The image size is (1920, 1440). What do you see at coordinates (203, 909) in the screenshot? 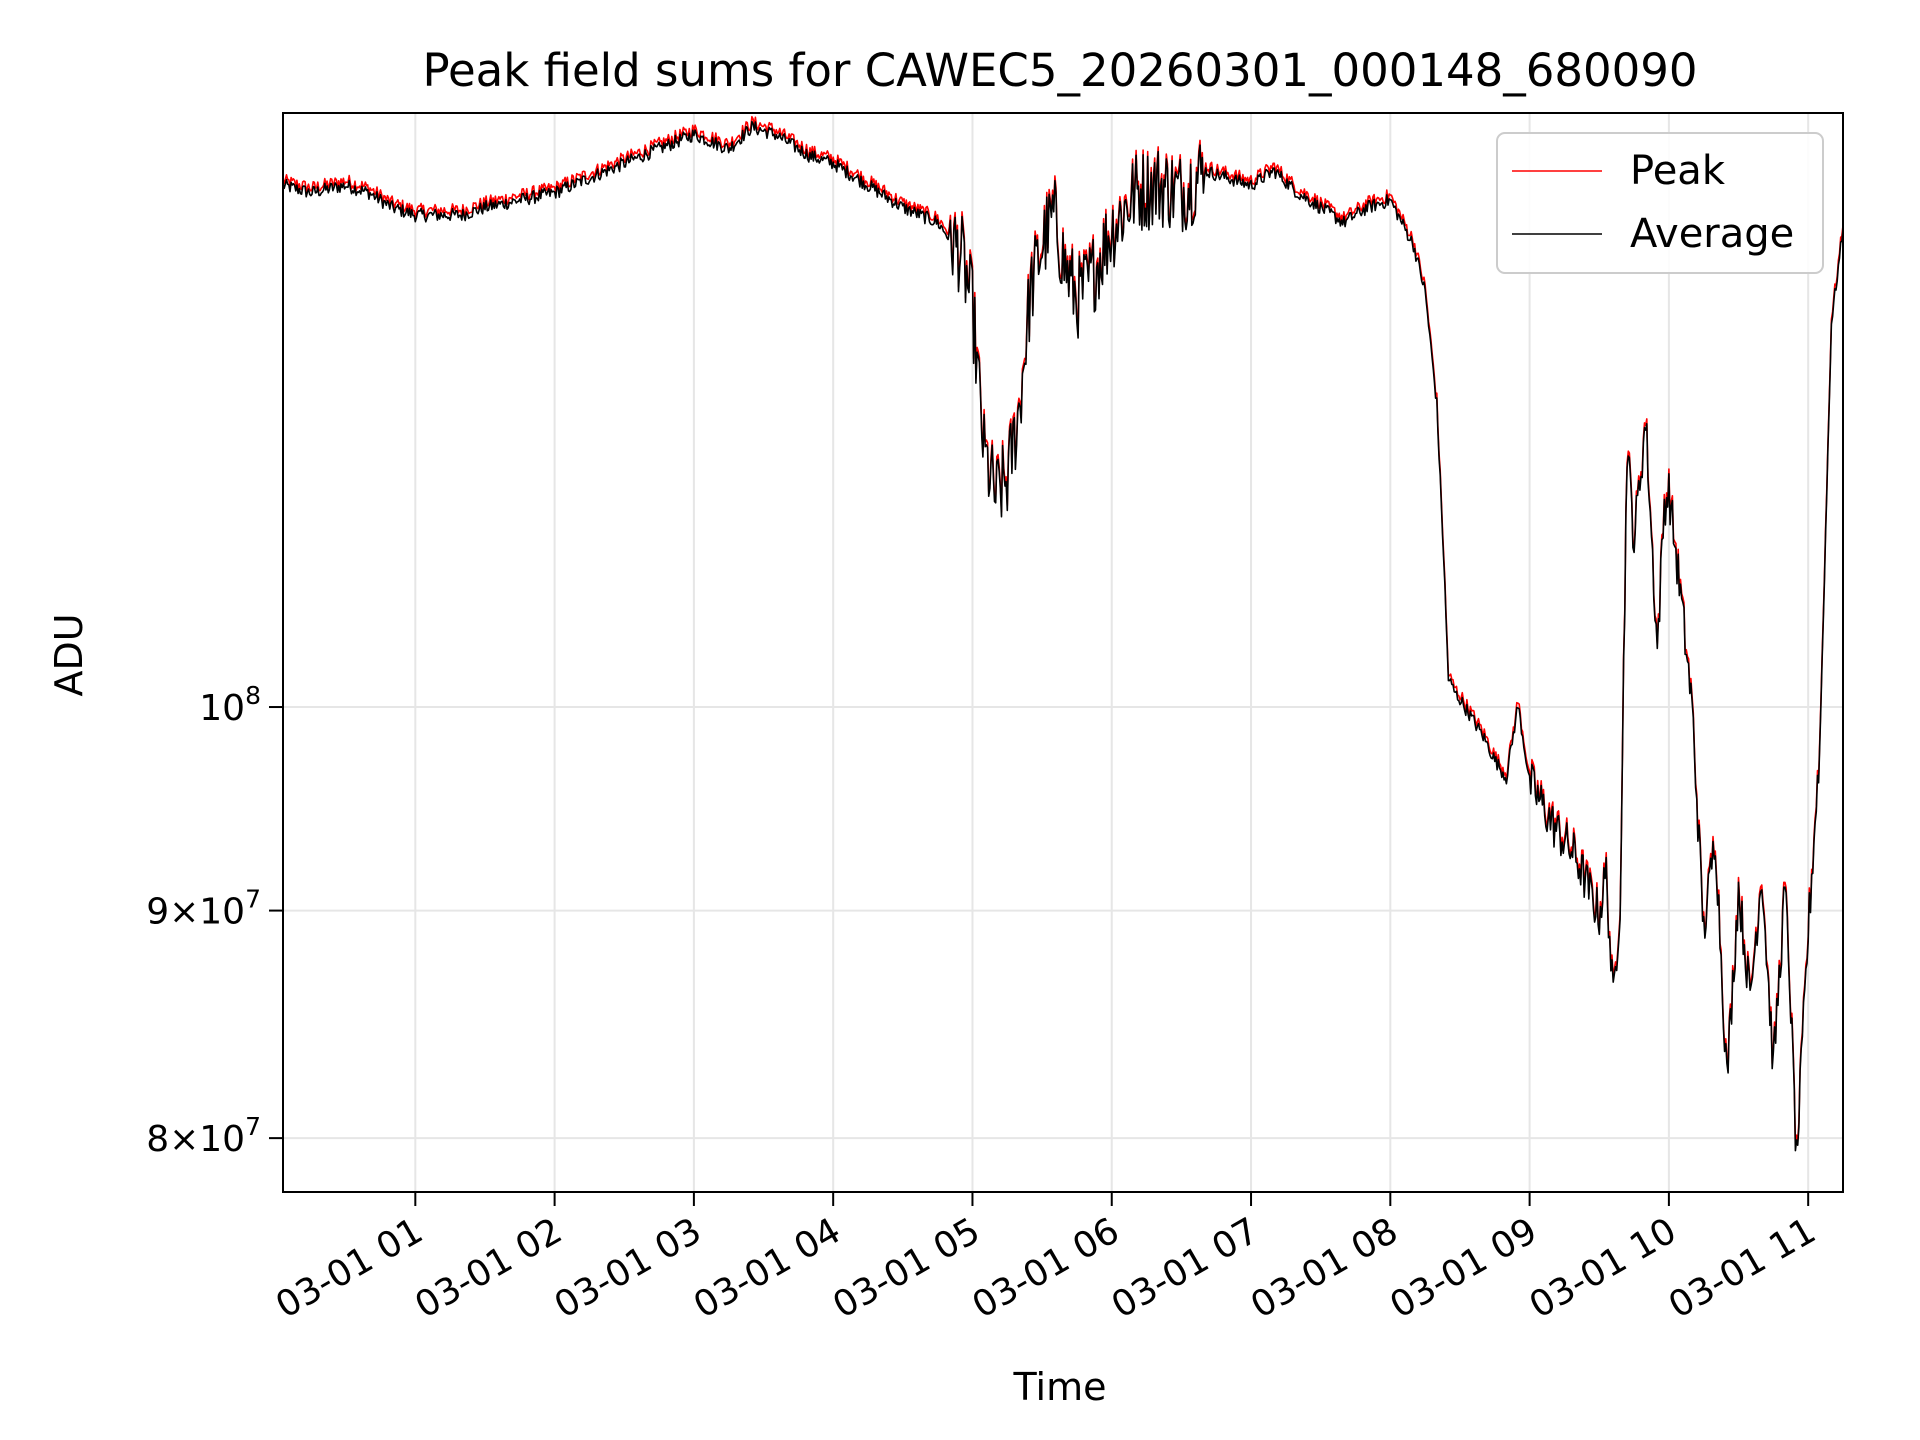
I see `y-tick-label: 9×107` at bounding box center [203, 909].